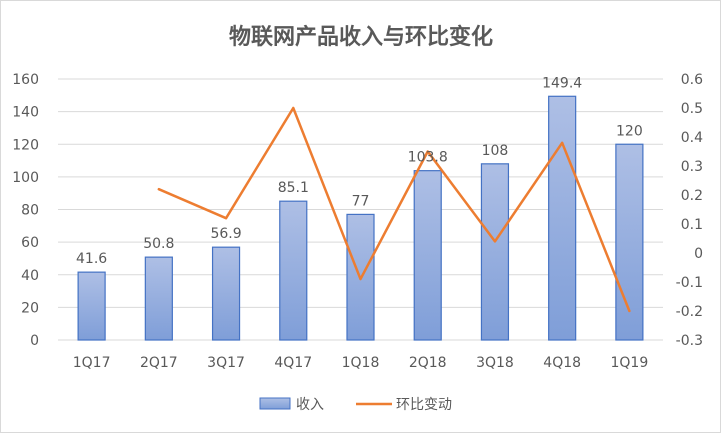 Image resolution: width=721 pixels, height=434 pixels. What do you see at coordinates (689, 341) in the screenshot?
I see `right-tick-label: -0.3` at bounding box center [689, 341].